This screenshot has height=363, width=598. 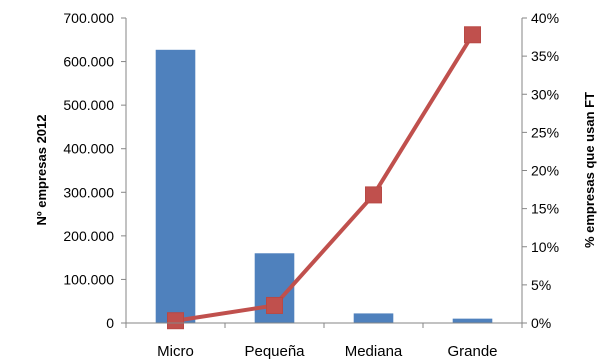 I want to click on right-tick-label: 10%, so click(x=545, y=247).